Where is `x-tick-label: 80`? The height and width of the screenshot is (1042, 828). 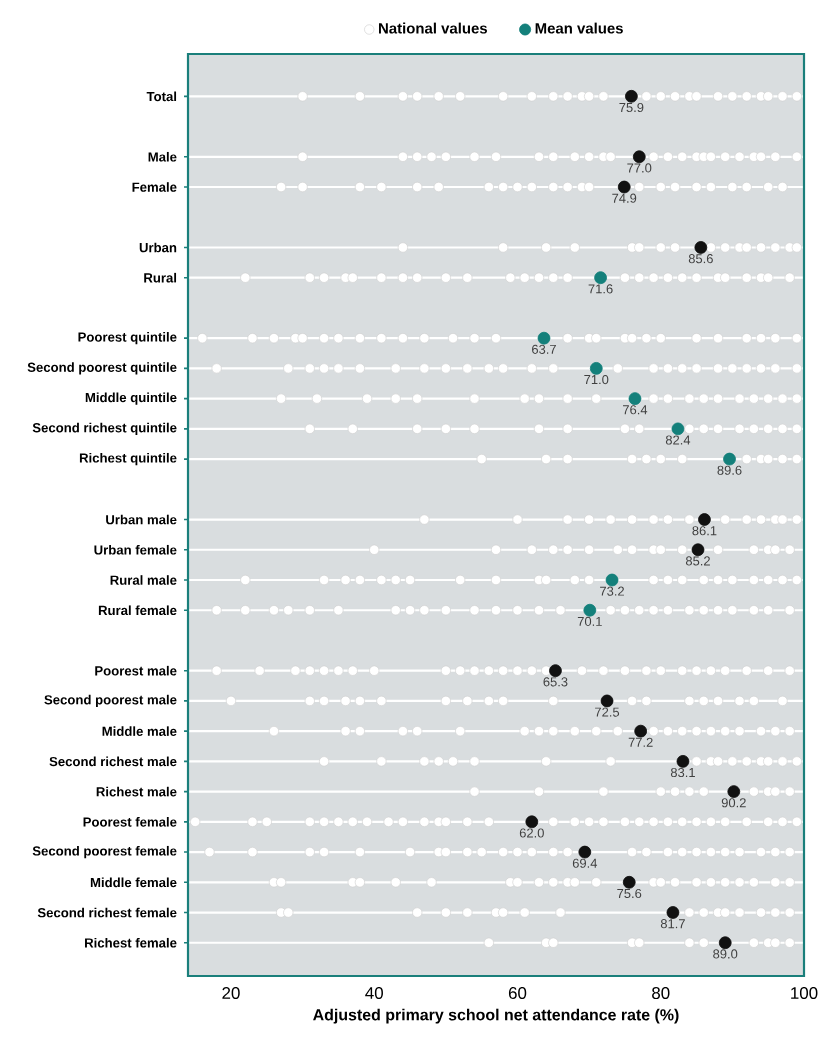 x-tick-label: 80 is located at coordinates (661, 993).